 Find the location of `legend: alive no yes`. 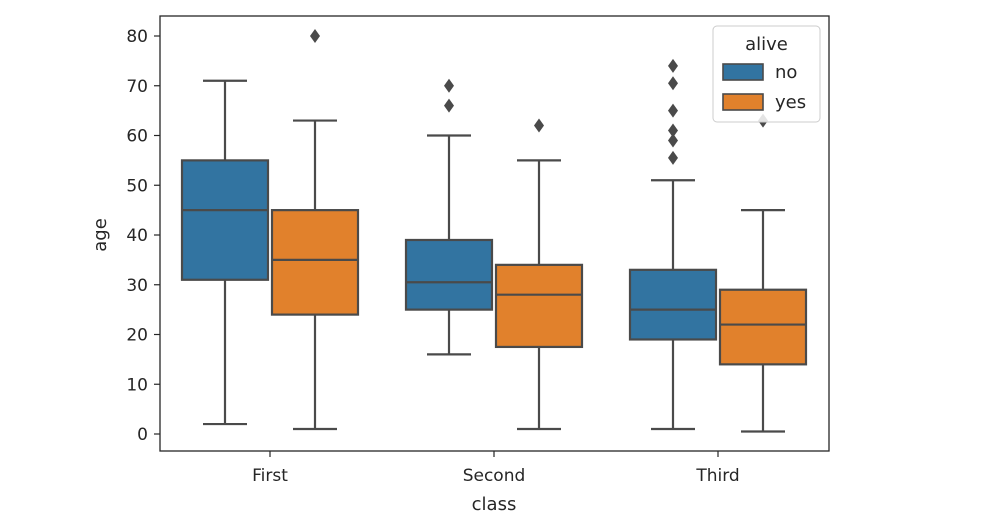

legend: alive no yes is located at coordinates (766, 74).